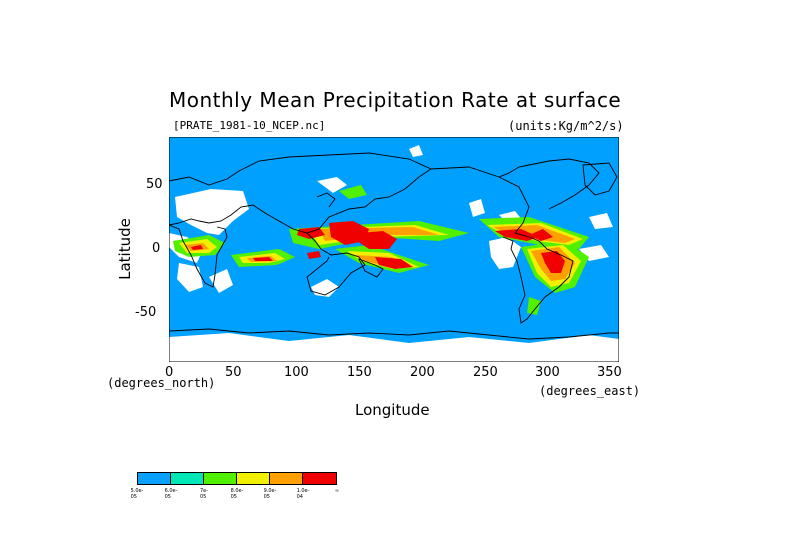  Describe the element at coordinates (137, 494) in the screenshot. I see `legend-label-1: 5.0e-05` at that location.